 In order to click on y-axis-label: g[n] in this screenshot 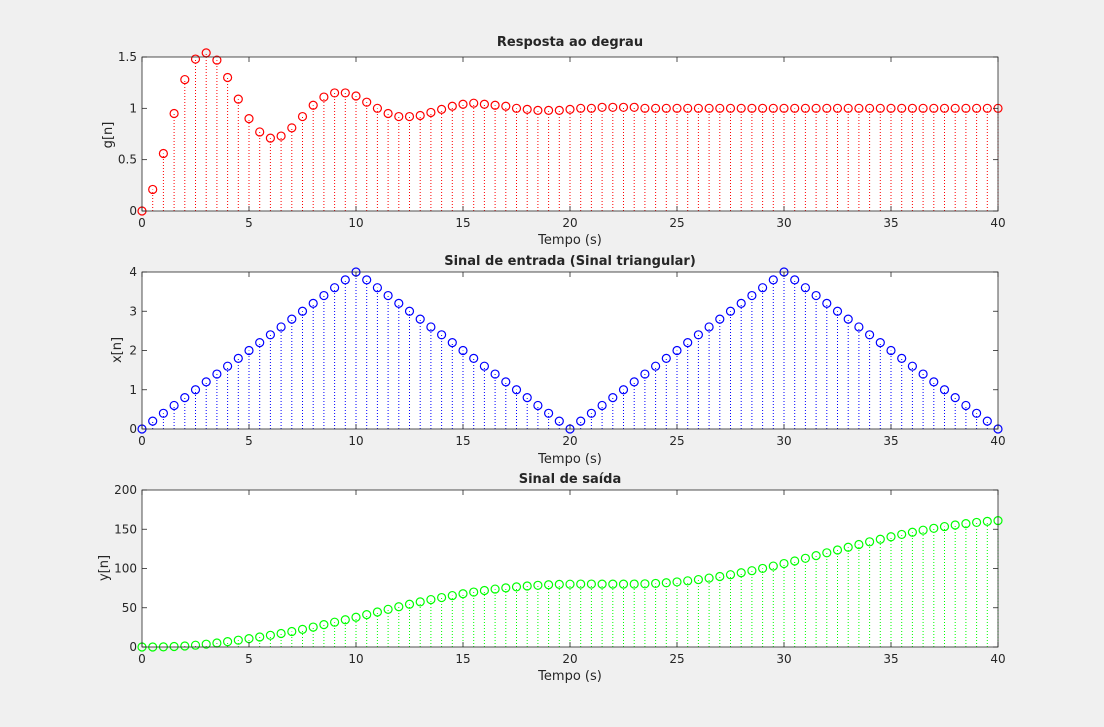, I will do `click(108, 135)`.